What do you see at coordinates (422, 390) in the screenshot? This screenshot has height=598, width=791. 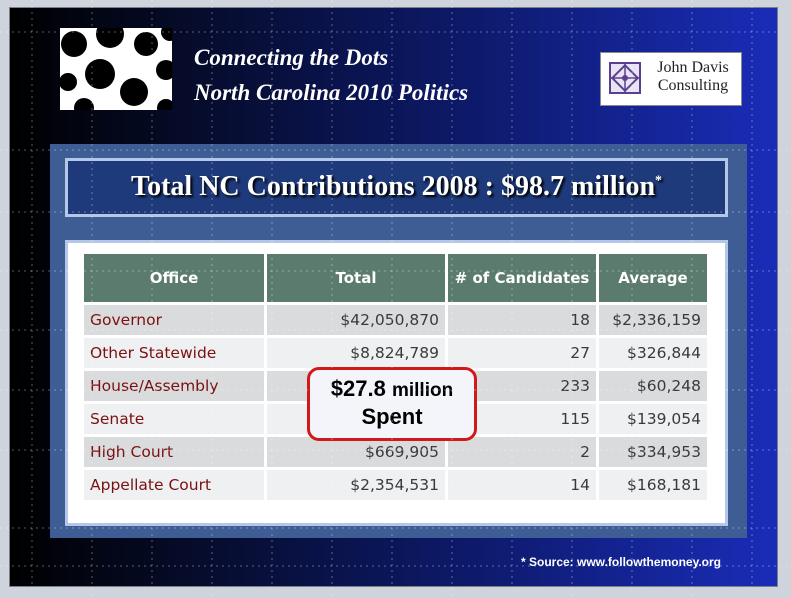 I see `callout-unit: million` at bounding box center [422, 390].